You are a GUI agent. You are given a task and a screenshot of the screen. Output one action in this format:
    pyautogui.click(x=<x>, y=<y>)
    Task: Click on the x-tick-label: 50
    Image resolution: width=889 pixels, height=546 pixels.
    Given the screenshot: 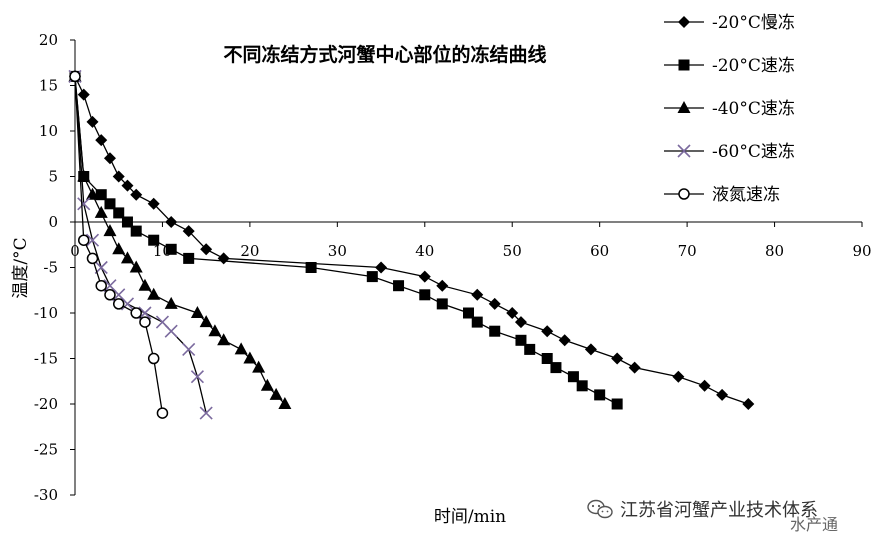 What is the action you would take?
    pyautogui.click(x=512, y=251)
    